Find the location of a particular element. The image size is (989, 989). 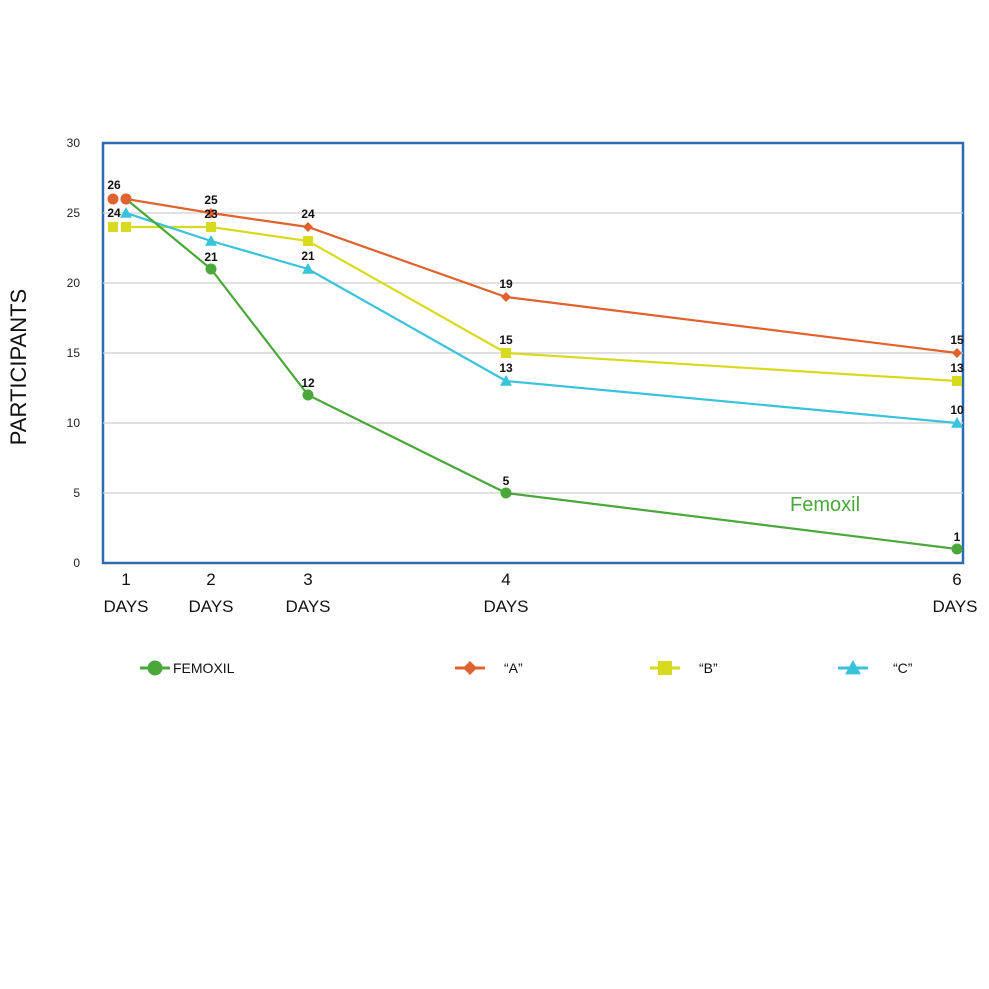

data-label: 25 is located at coordinates (211, 200).